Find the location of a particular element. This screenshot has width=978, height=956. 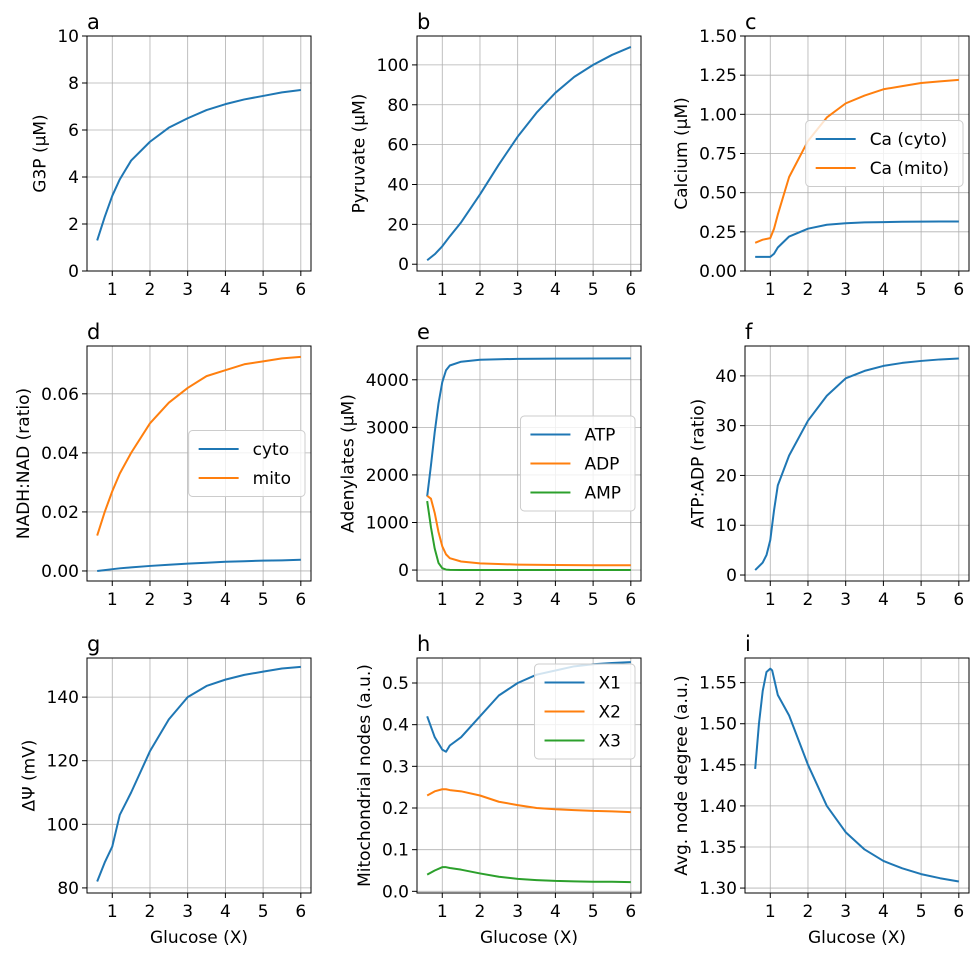

y-tick-label: 0.75 is located at coordinates (718, 155).